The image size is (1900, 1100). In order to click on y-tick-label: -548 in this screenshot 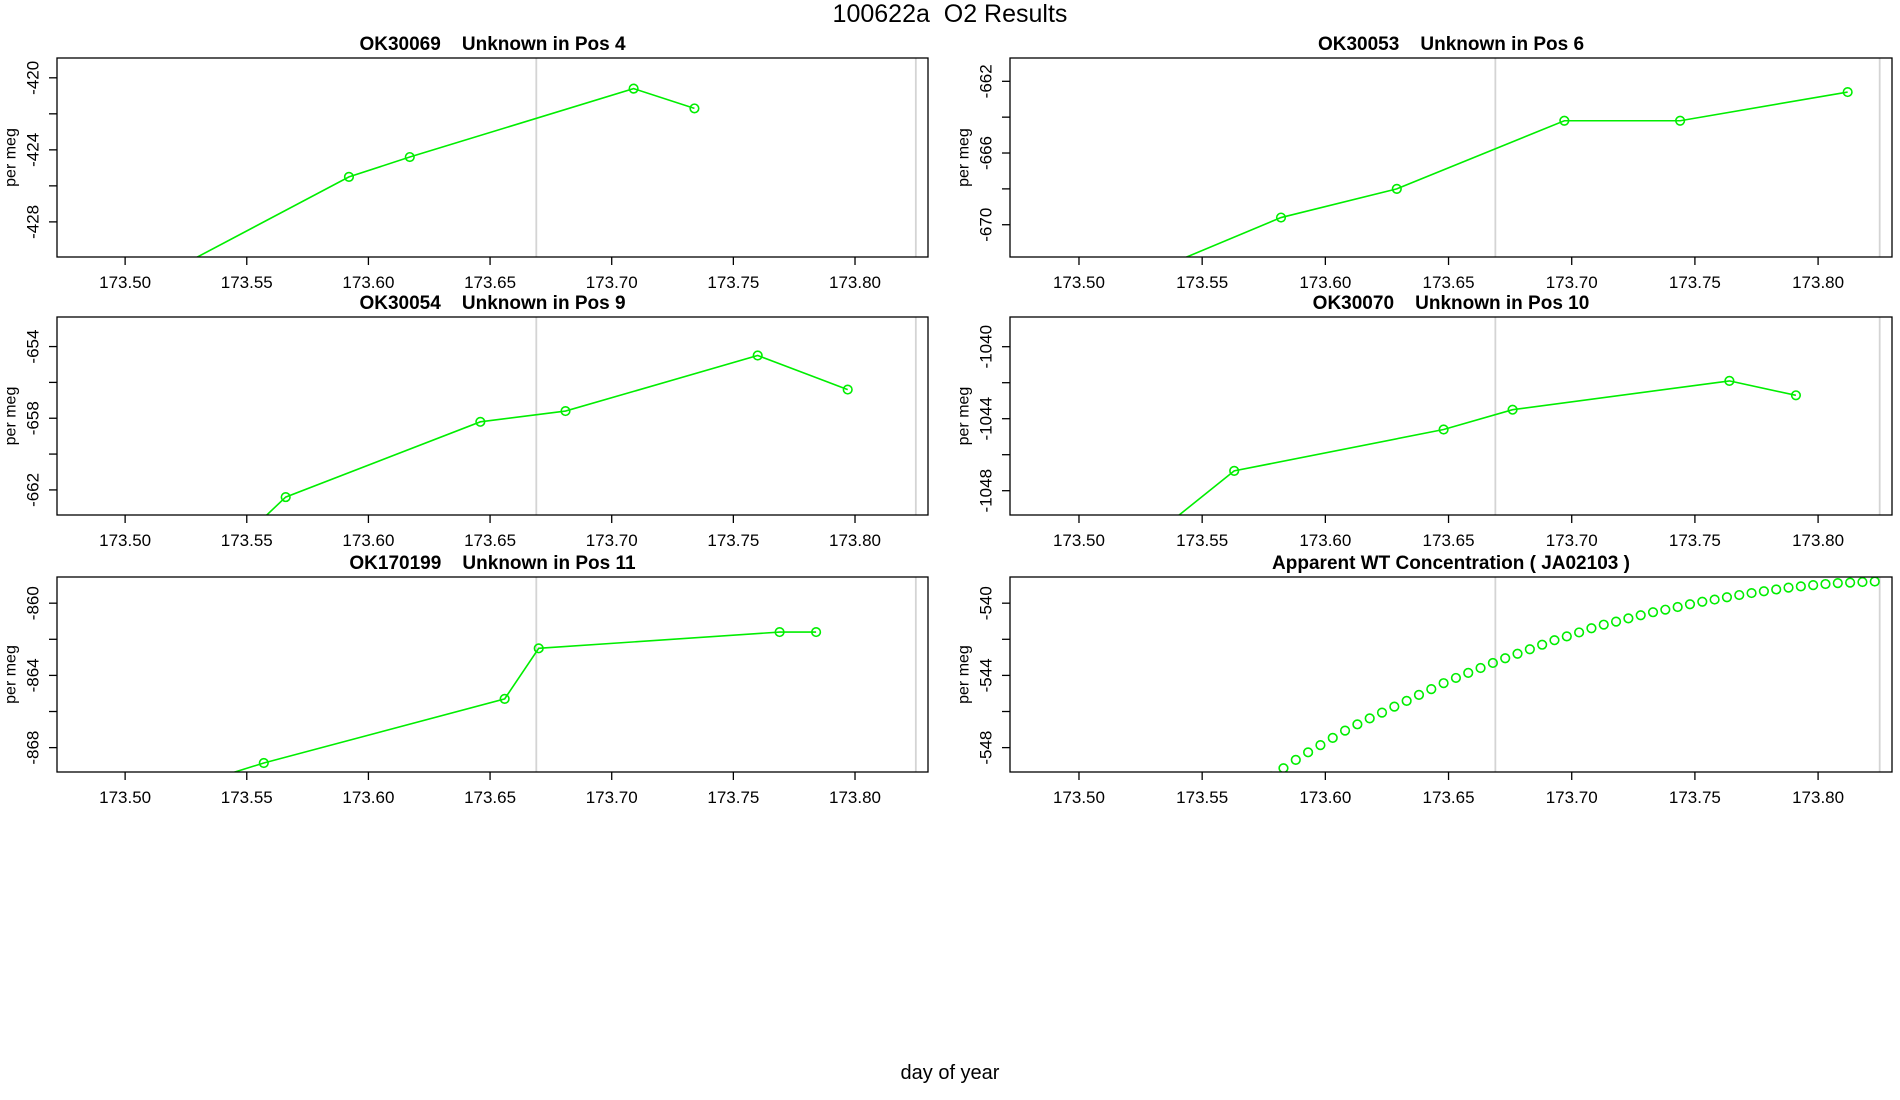, I will do `click(986, 748)`.